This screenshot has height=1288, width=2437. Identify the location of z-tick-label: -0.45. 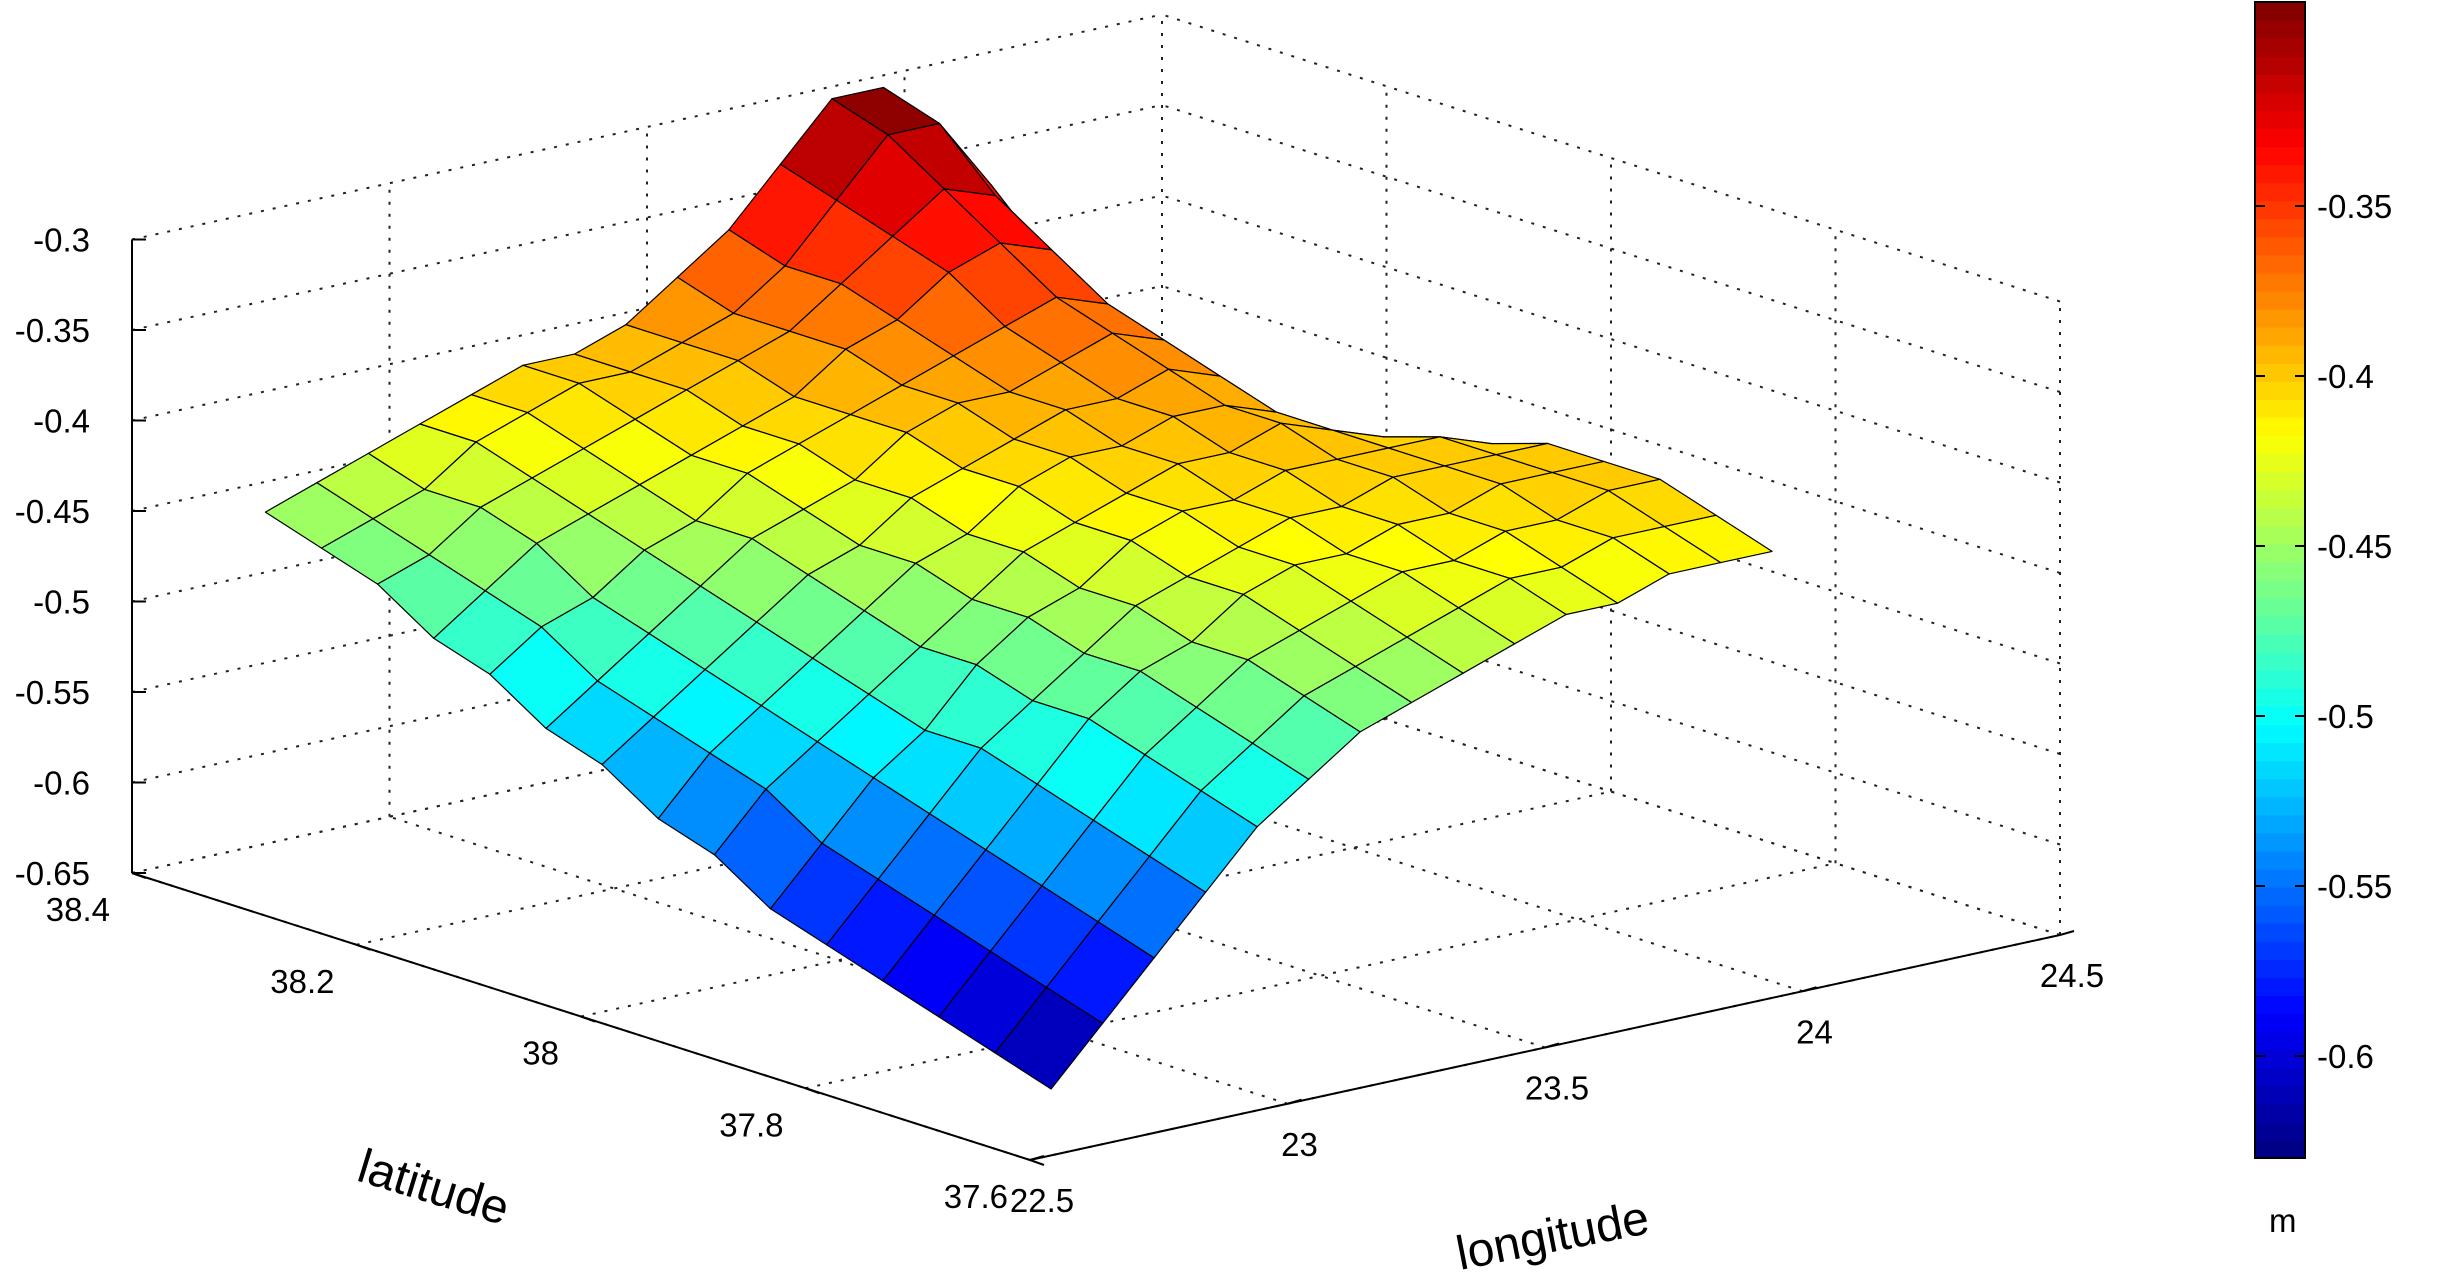
(52, 511).